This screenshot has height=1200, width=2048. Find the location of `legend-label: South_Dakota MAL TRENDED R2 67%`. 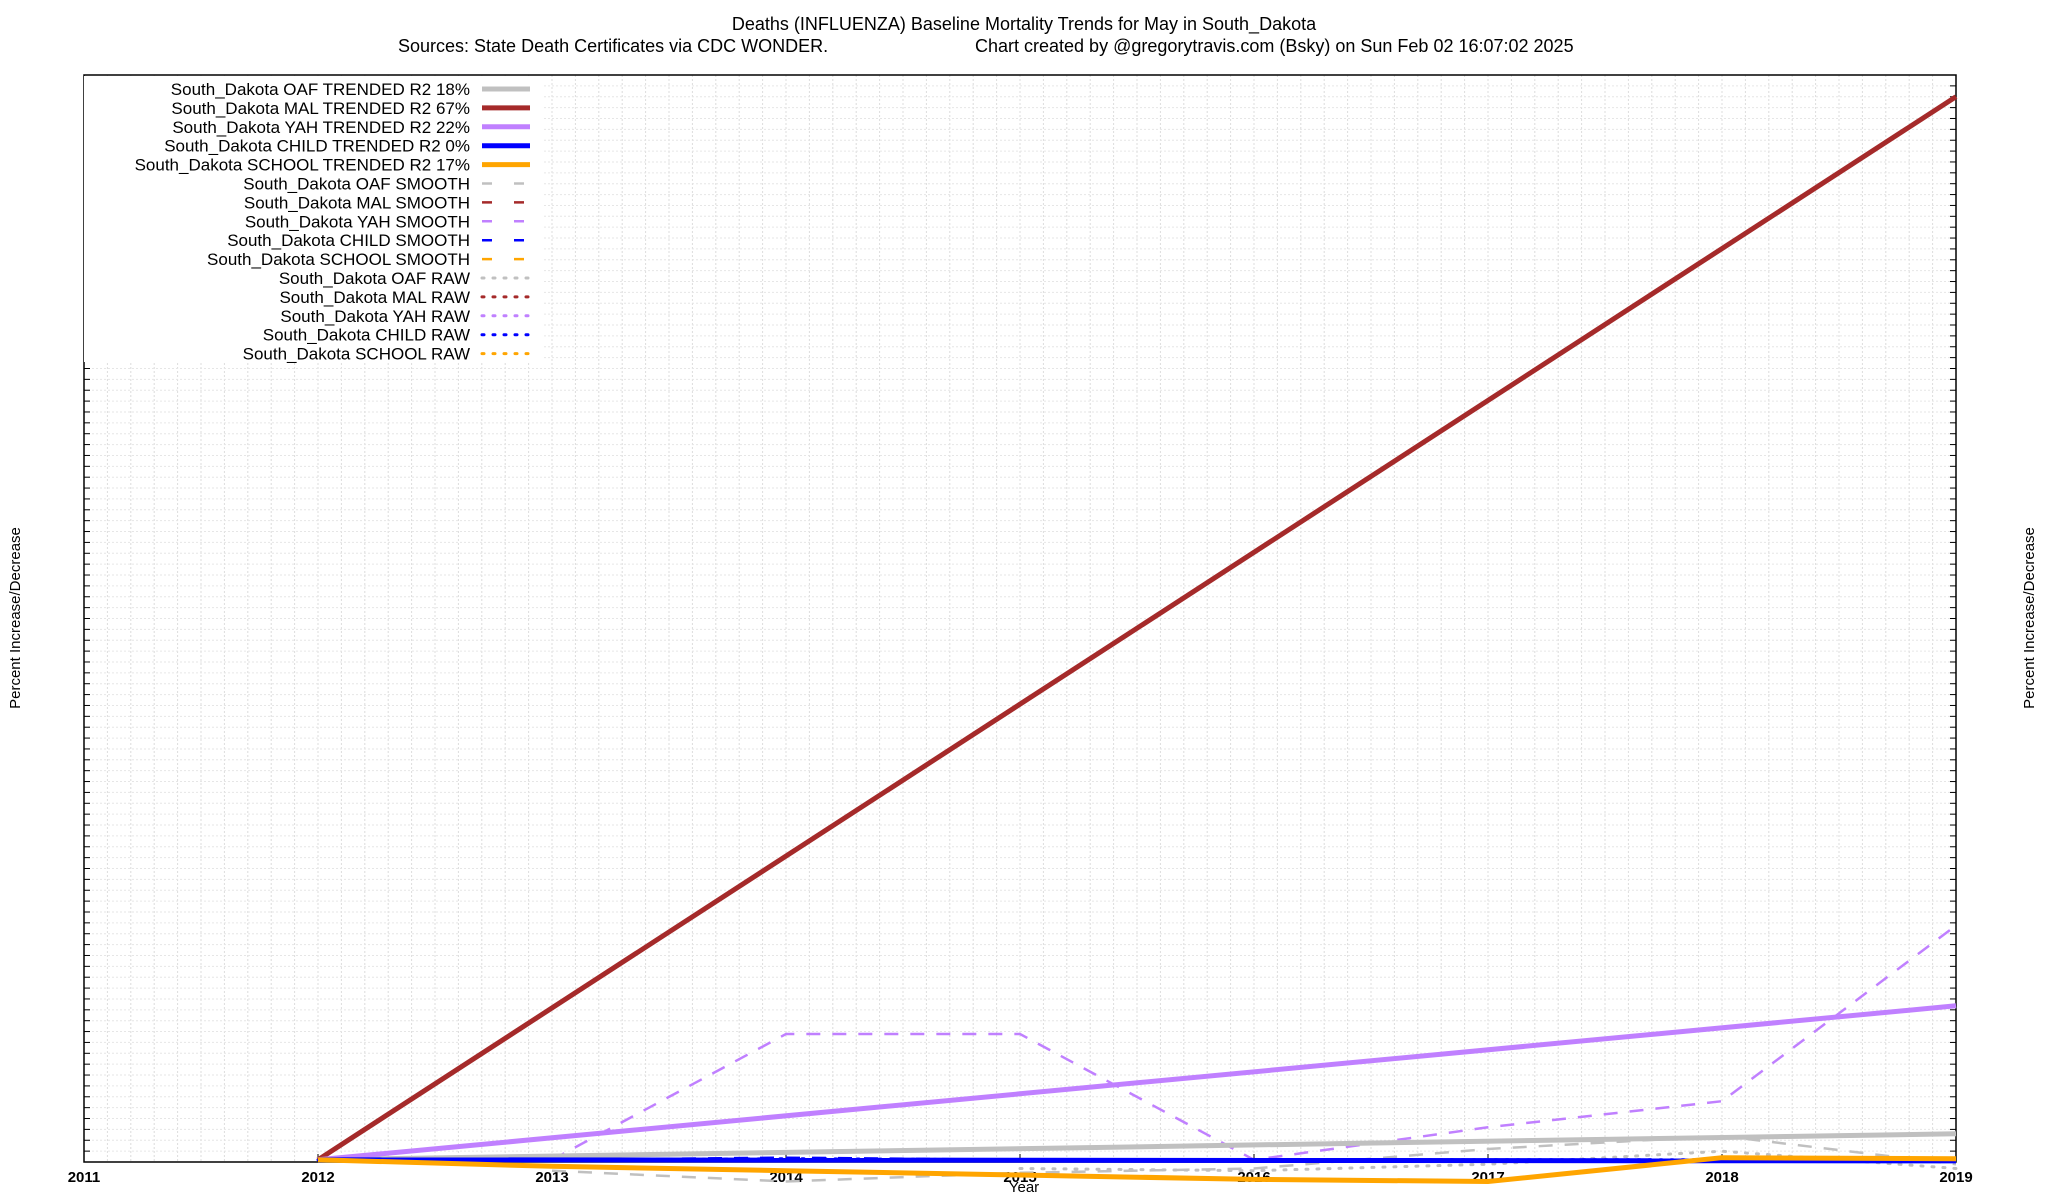

legend-label: South_Dakota MAL TRENDED R2 67% is located at coordinates (320, 108).